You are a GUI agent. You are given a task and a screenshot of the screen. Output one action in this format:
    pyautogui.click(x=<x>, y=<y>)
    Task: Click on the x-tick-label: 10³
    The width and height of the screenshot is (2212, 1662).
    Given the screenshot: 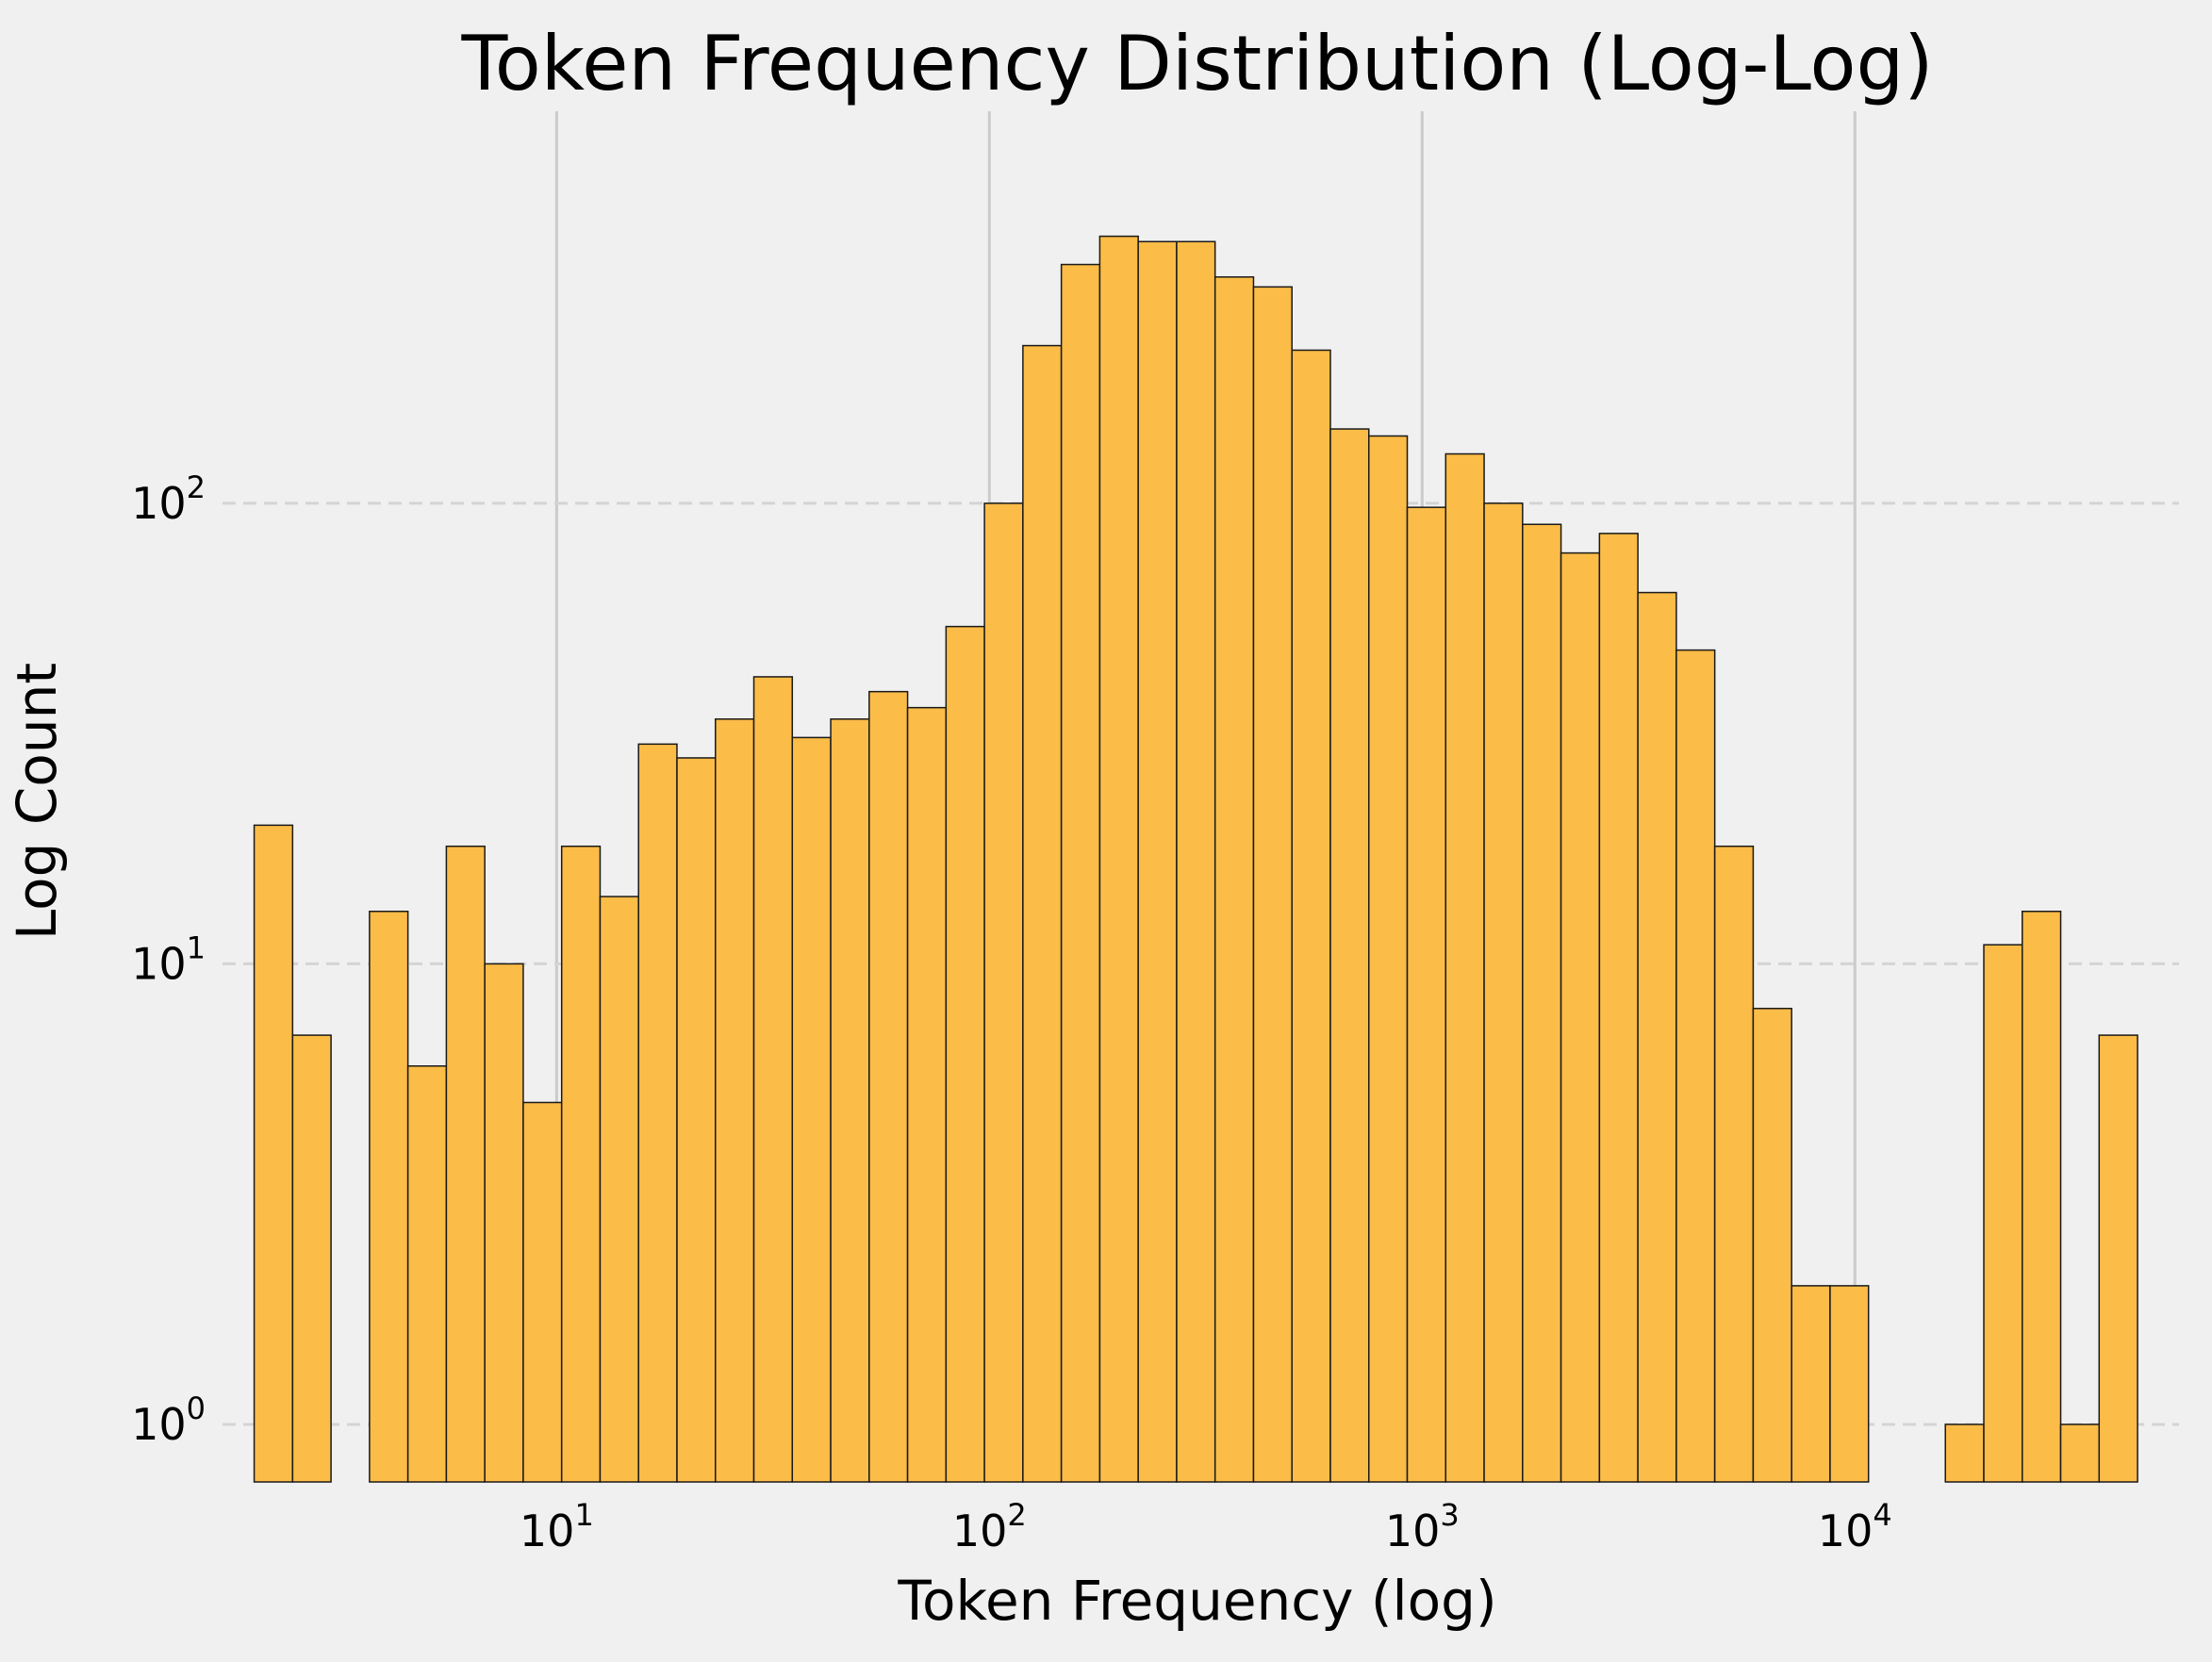 What is the action you would take?
    pyautogui.click(x=1422, y=1526)
    